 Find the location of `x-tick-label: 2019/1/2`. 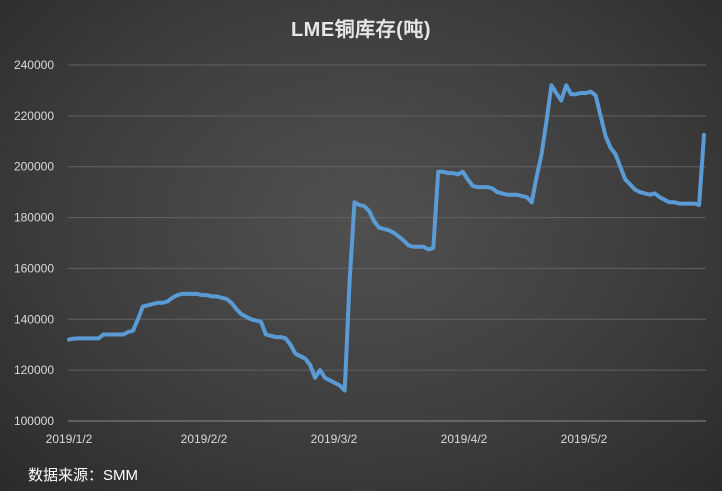

x-tick-label: 2019/1/2 is located at coordinates (69, 439).